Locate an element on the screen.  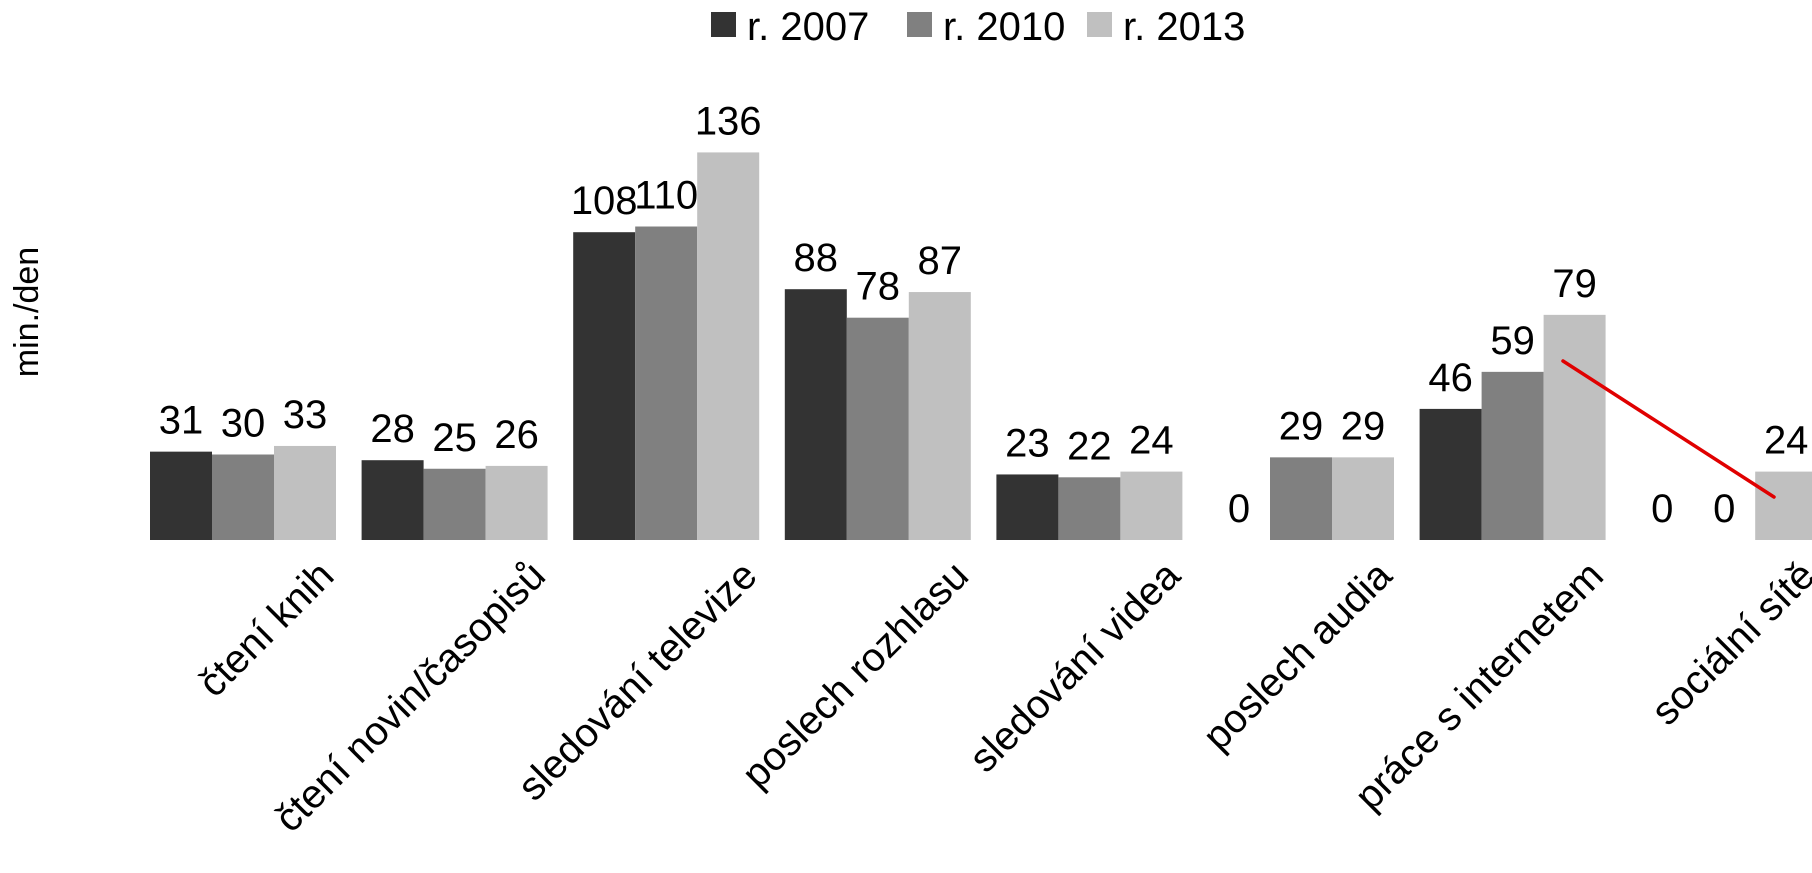
category-label-sledovani-televize: sledování televize is located at coordinates (638, 681).